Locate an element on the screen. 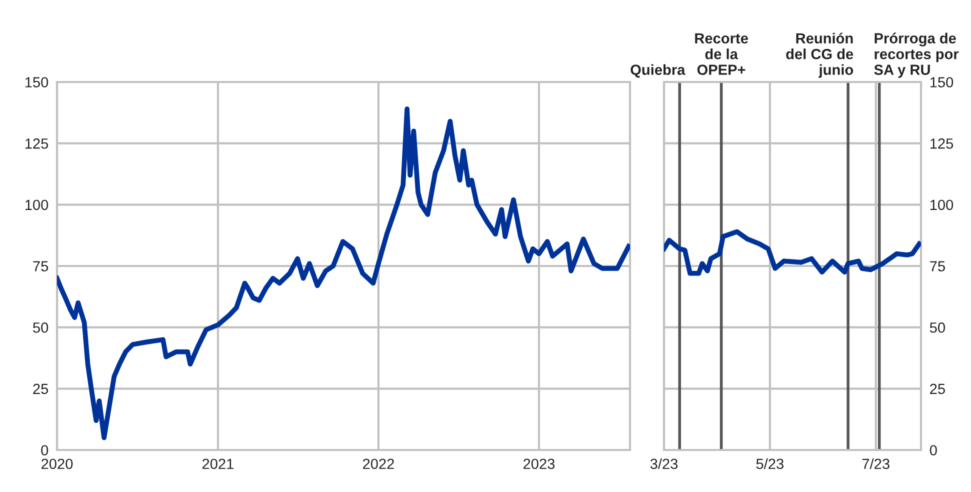 The image size is (971, 492). line-series is located at coordinates (792, 252).